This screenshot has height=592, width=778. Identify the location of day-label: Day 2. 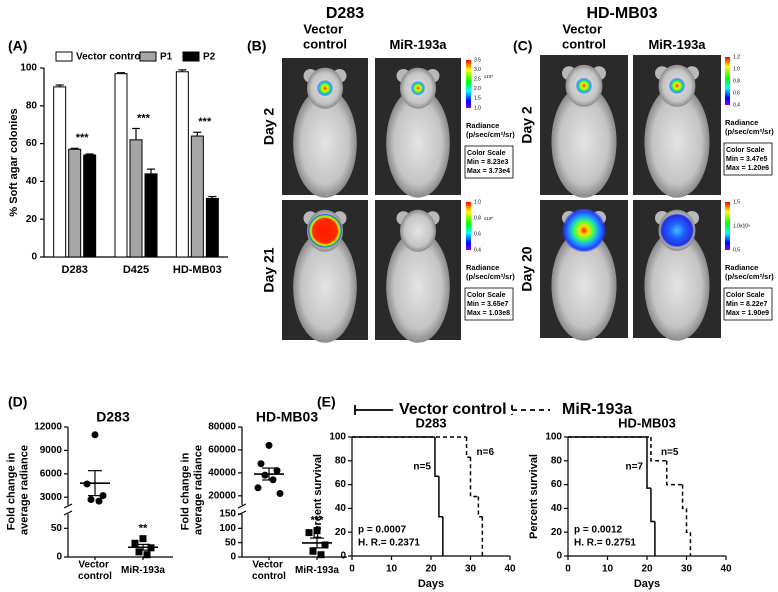
(269, 127).